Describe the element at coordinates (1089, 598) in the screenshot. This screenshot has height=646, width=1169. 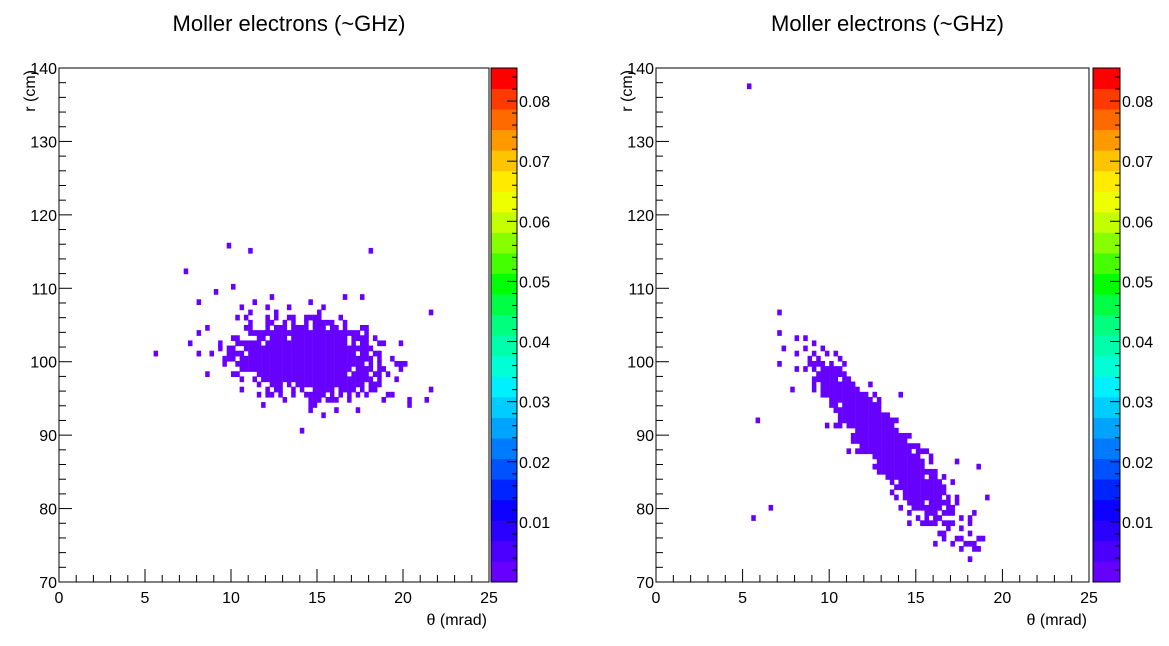
I see `x-tick-label: 25` at that location.